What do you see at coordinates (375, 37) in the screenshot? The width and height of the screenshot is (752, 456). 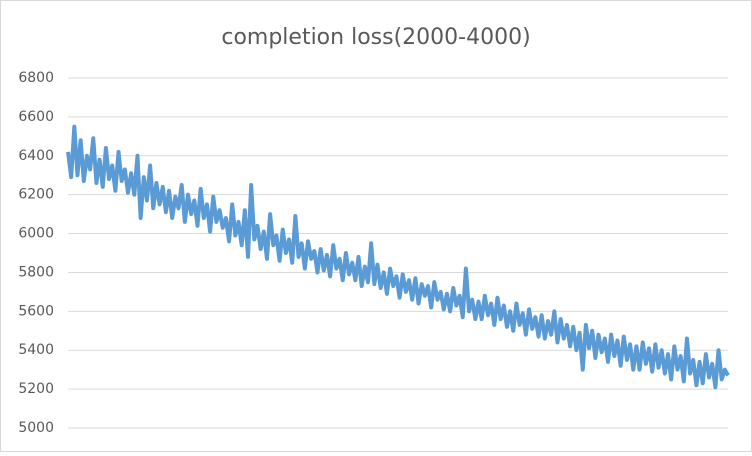 I see `chart-title: completion loss(2000-4000)` at bounding box center [375, 37].